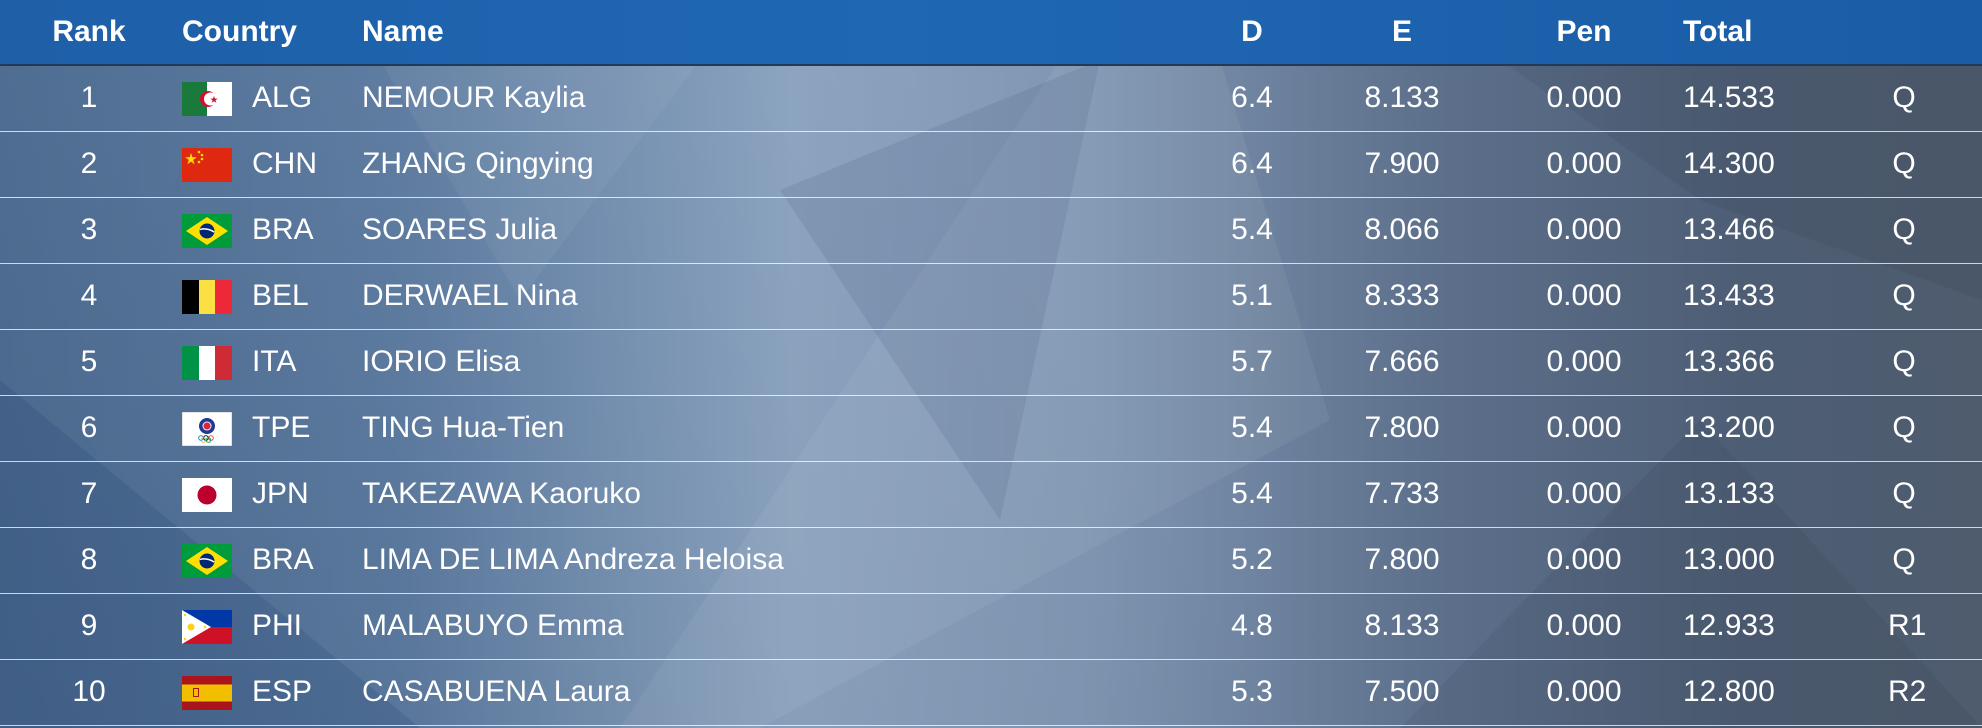 The image size is (1982, 728). What do you see at coordinates (463, 427) in the screenshot?
I see `athlete-name: TING Hua-Tien` at bounding box center [463, 427].